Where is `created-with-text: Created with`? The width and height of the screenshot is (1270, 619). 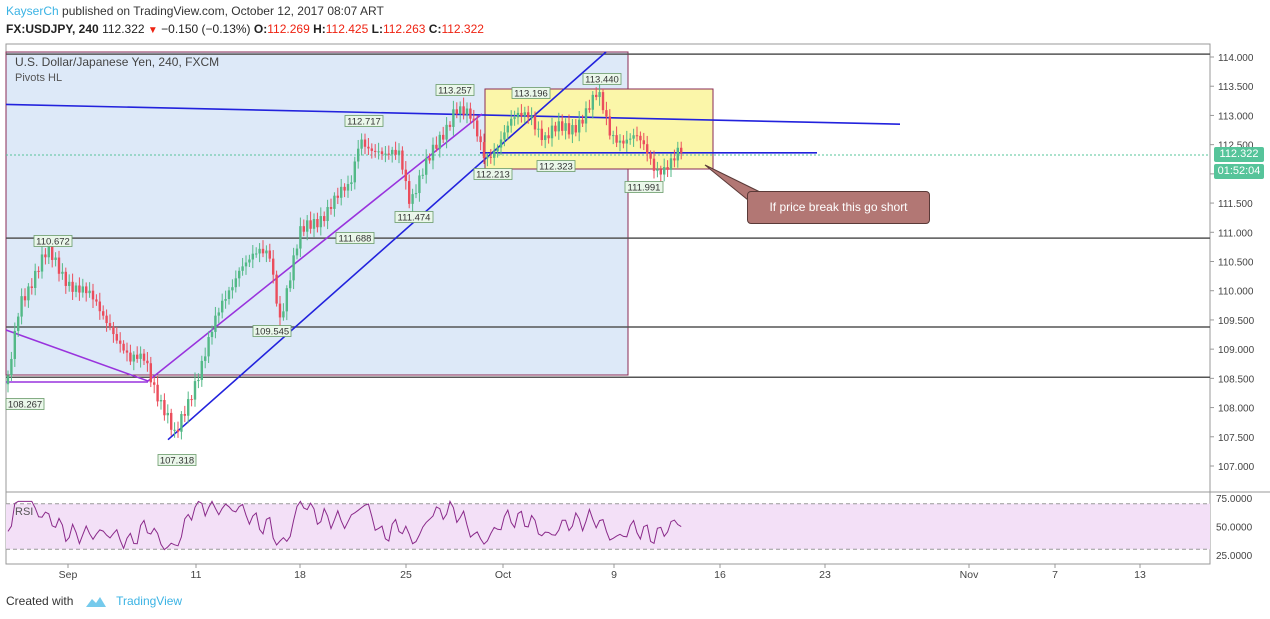 created-with-text: Created with is located at coordinates (40, 601).